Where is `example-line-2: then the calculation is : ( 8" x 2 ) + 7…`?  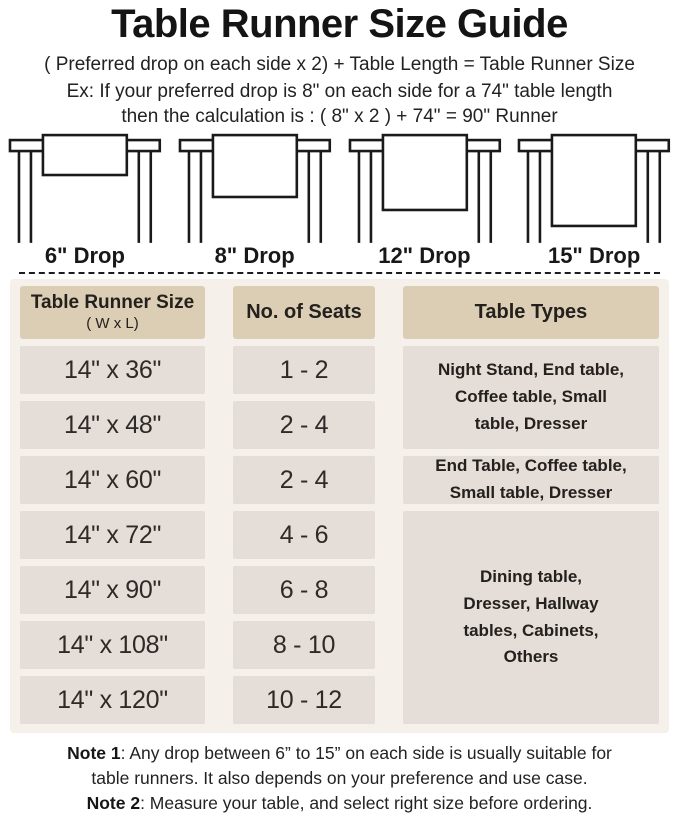
example-line-2: then the calculation is : ( 8" x 2 ) + 7… is located at coordinates (339, 116).